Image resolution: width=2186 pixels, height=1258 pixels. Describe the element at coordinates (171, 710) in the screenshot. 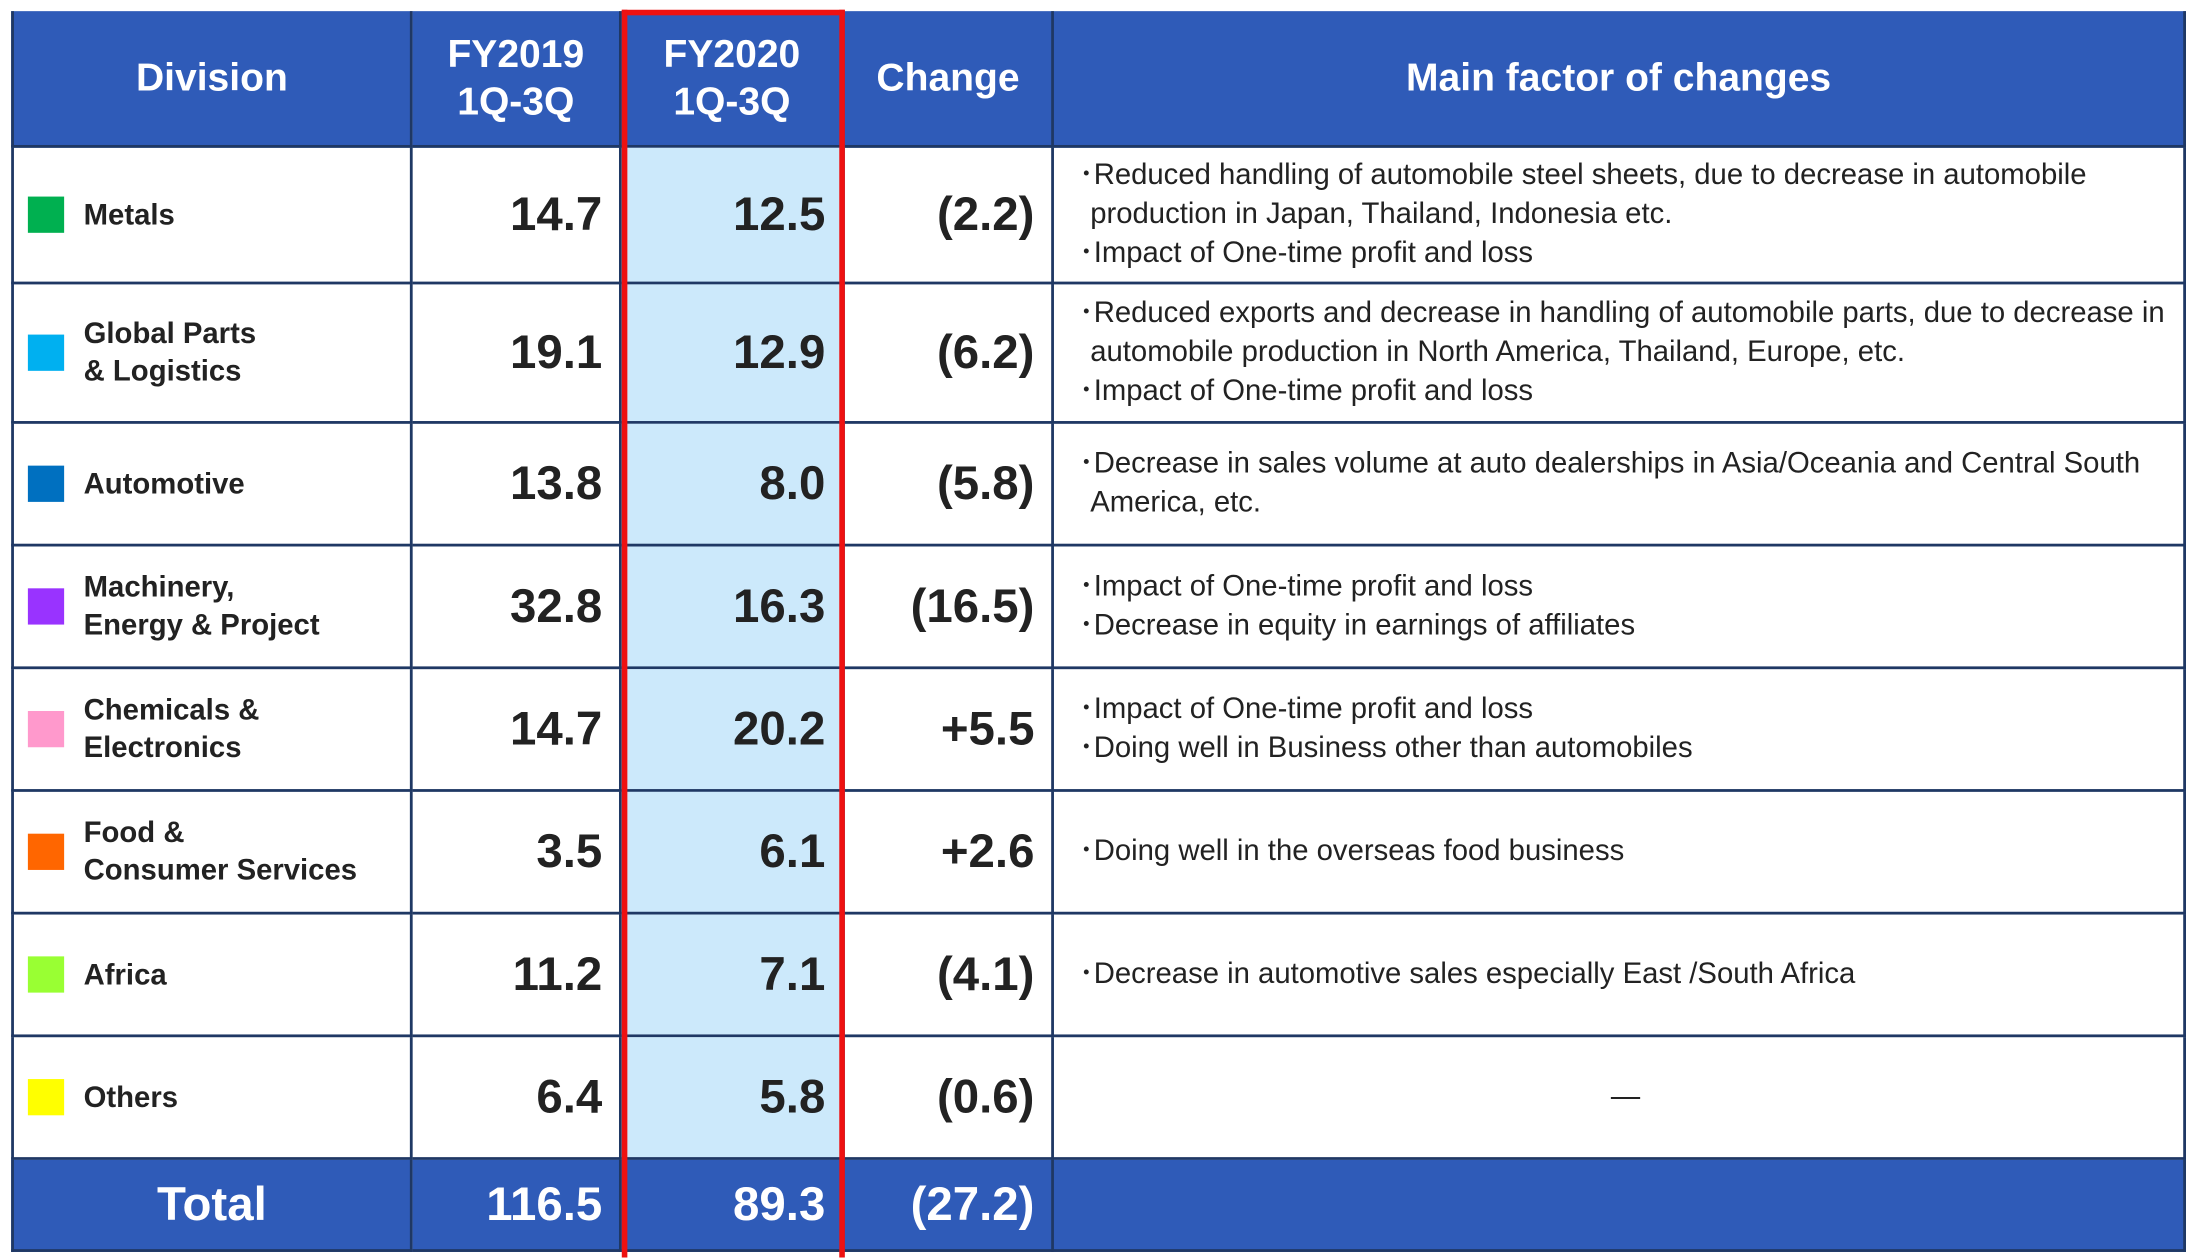

I see `division-line: Chemicals &` at that location.